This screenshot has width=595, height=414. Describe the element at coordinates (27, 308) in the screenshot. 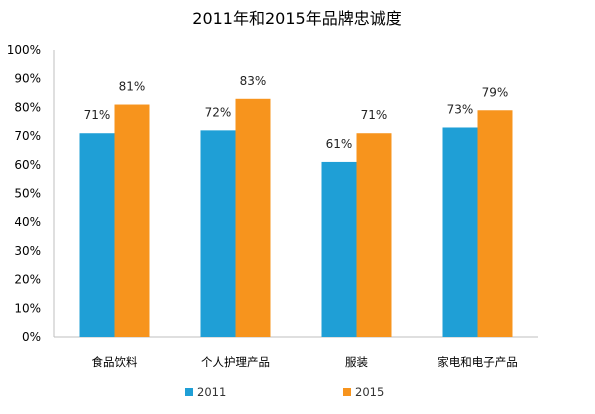

I see `y-tick-label: 10%` at that location.